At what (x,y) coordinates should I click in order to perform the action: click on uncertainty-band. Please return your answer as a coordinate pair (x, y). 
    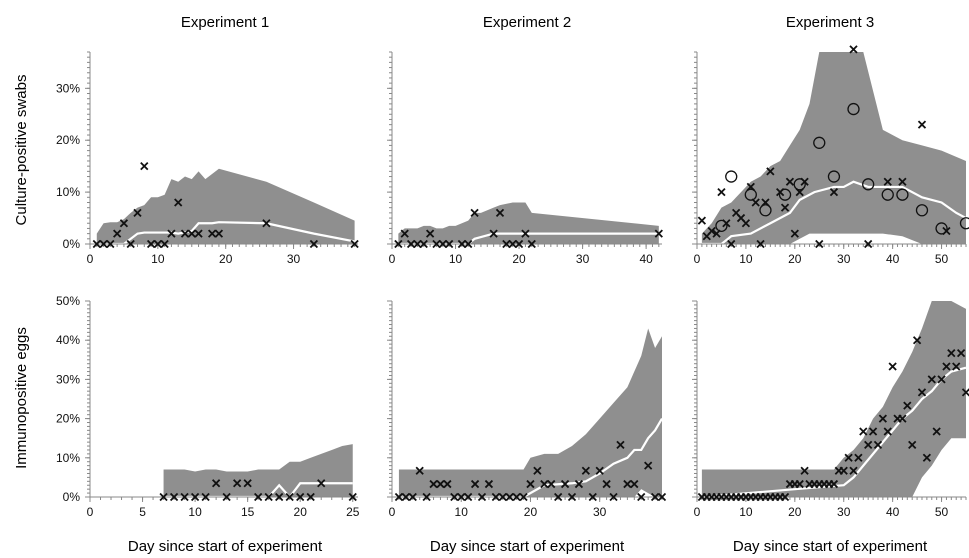
    Looking at the image, I should click on (528, 223).